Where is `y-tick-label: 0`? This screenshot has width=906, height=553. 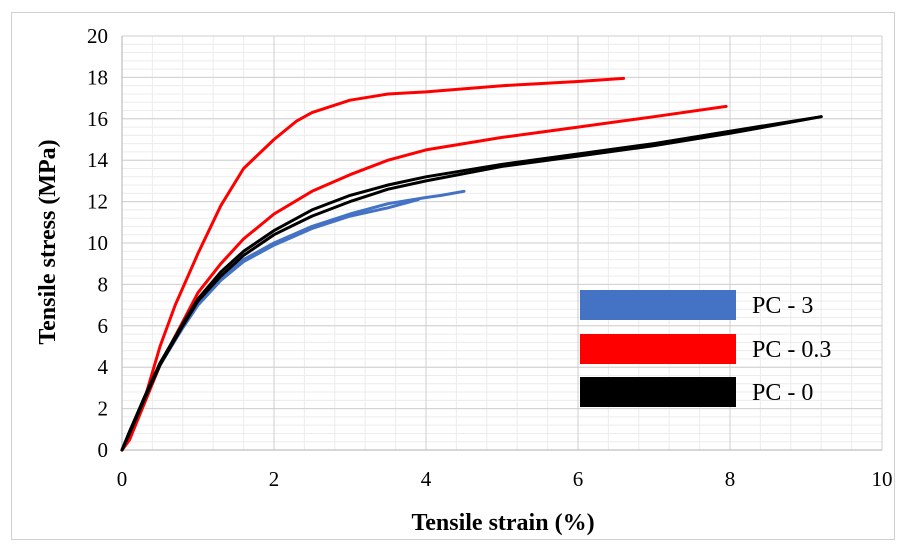
y-tick-label: 0 is located at coordinates (103, 450).